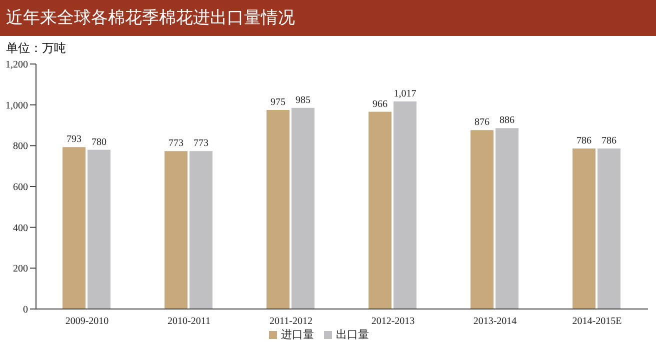  What do you see at coordinates (189, 322) in the screenshot?
I see `x-tick-label: 2010-2011` at bounding box center [189, 322].